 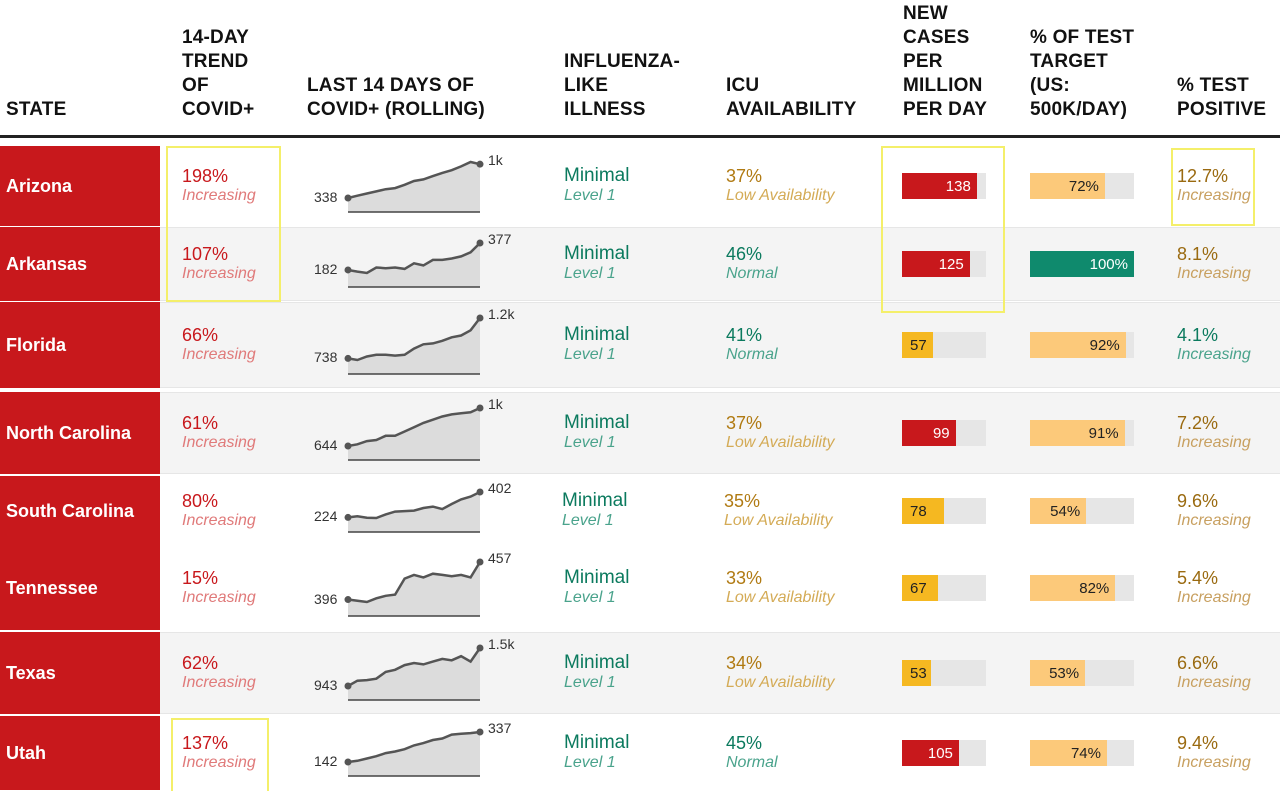 I want to click on cases-value: 57, so click(x=918, y=345).